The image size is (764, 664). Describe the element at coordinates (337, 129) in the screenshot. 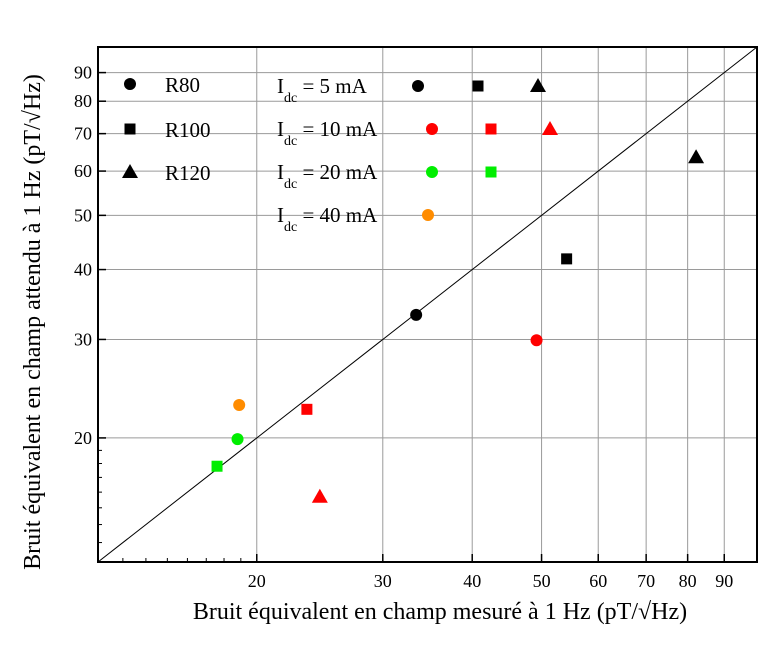

I see `legend-current-value: = 10 mA` at that location.